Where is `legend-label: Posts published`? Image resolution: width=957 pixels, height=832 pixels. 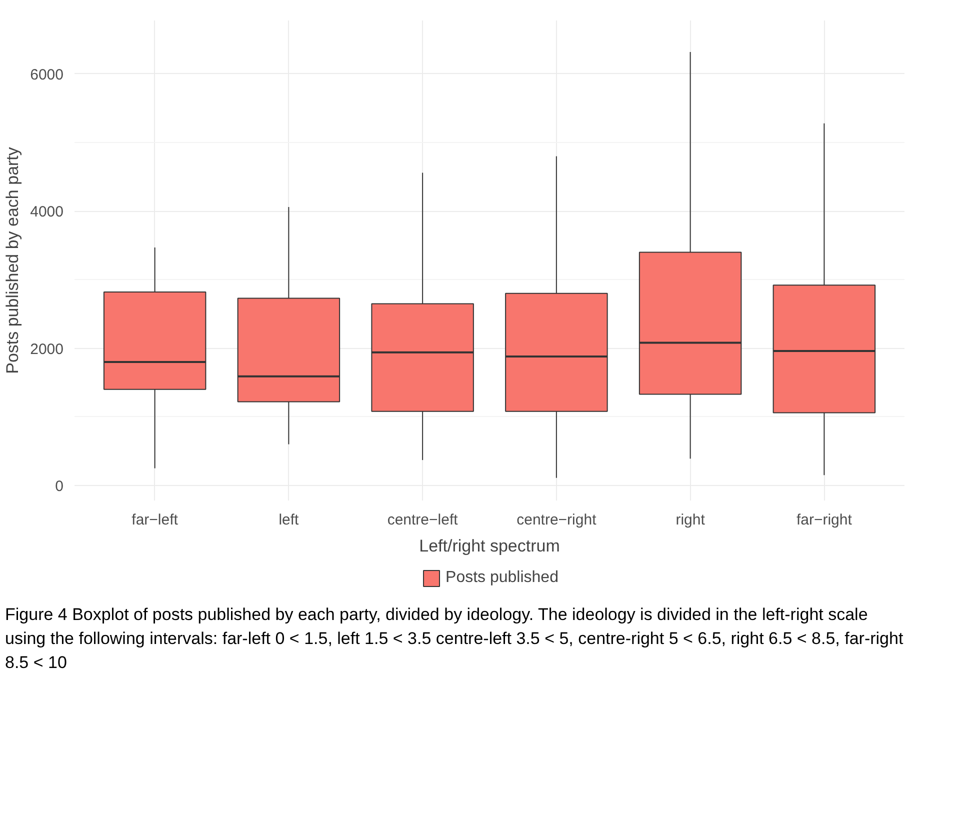
legend-label: Posts published is located at coordinates (502, 578).